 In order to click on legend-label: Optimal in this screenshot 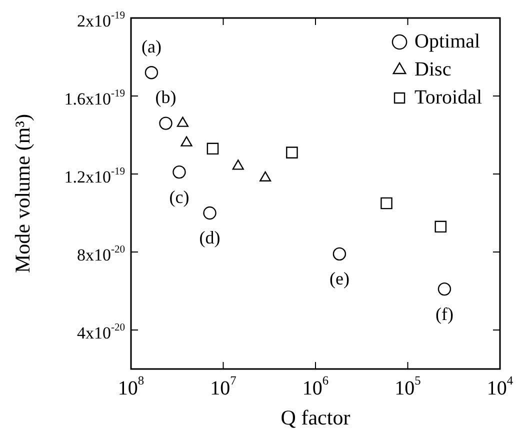, I will do `click(447, 41)`.